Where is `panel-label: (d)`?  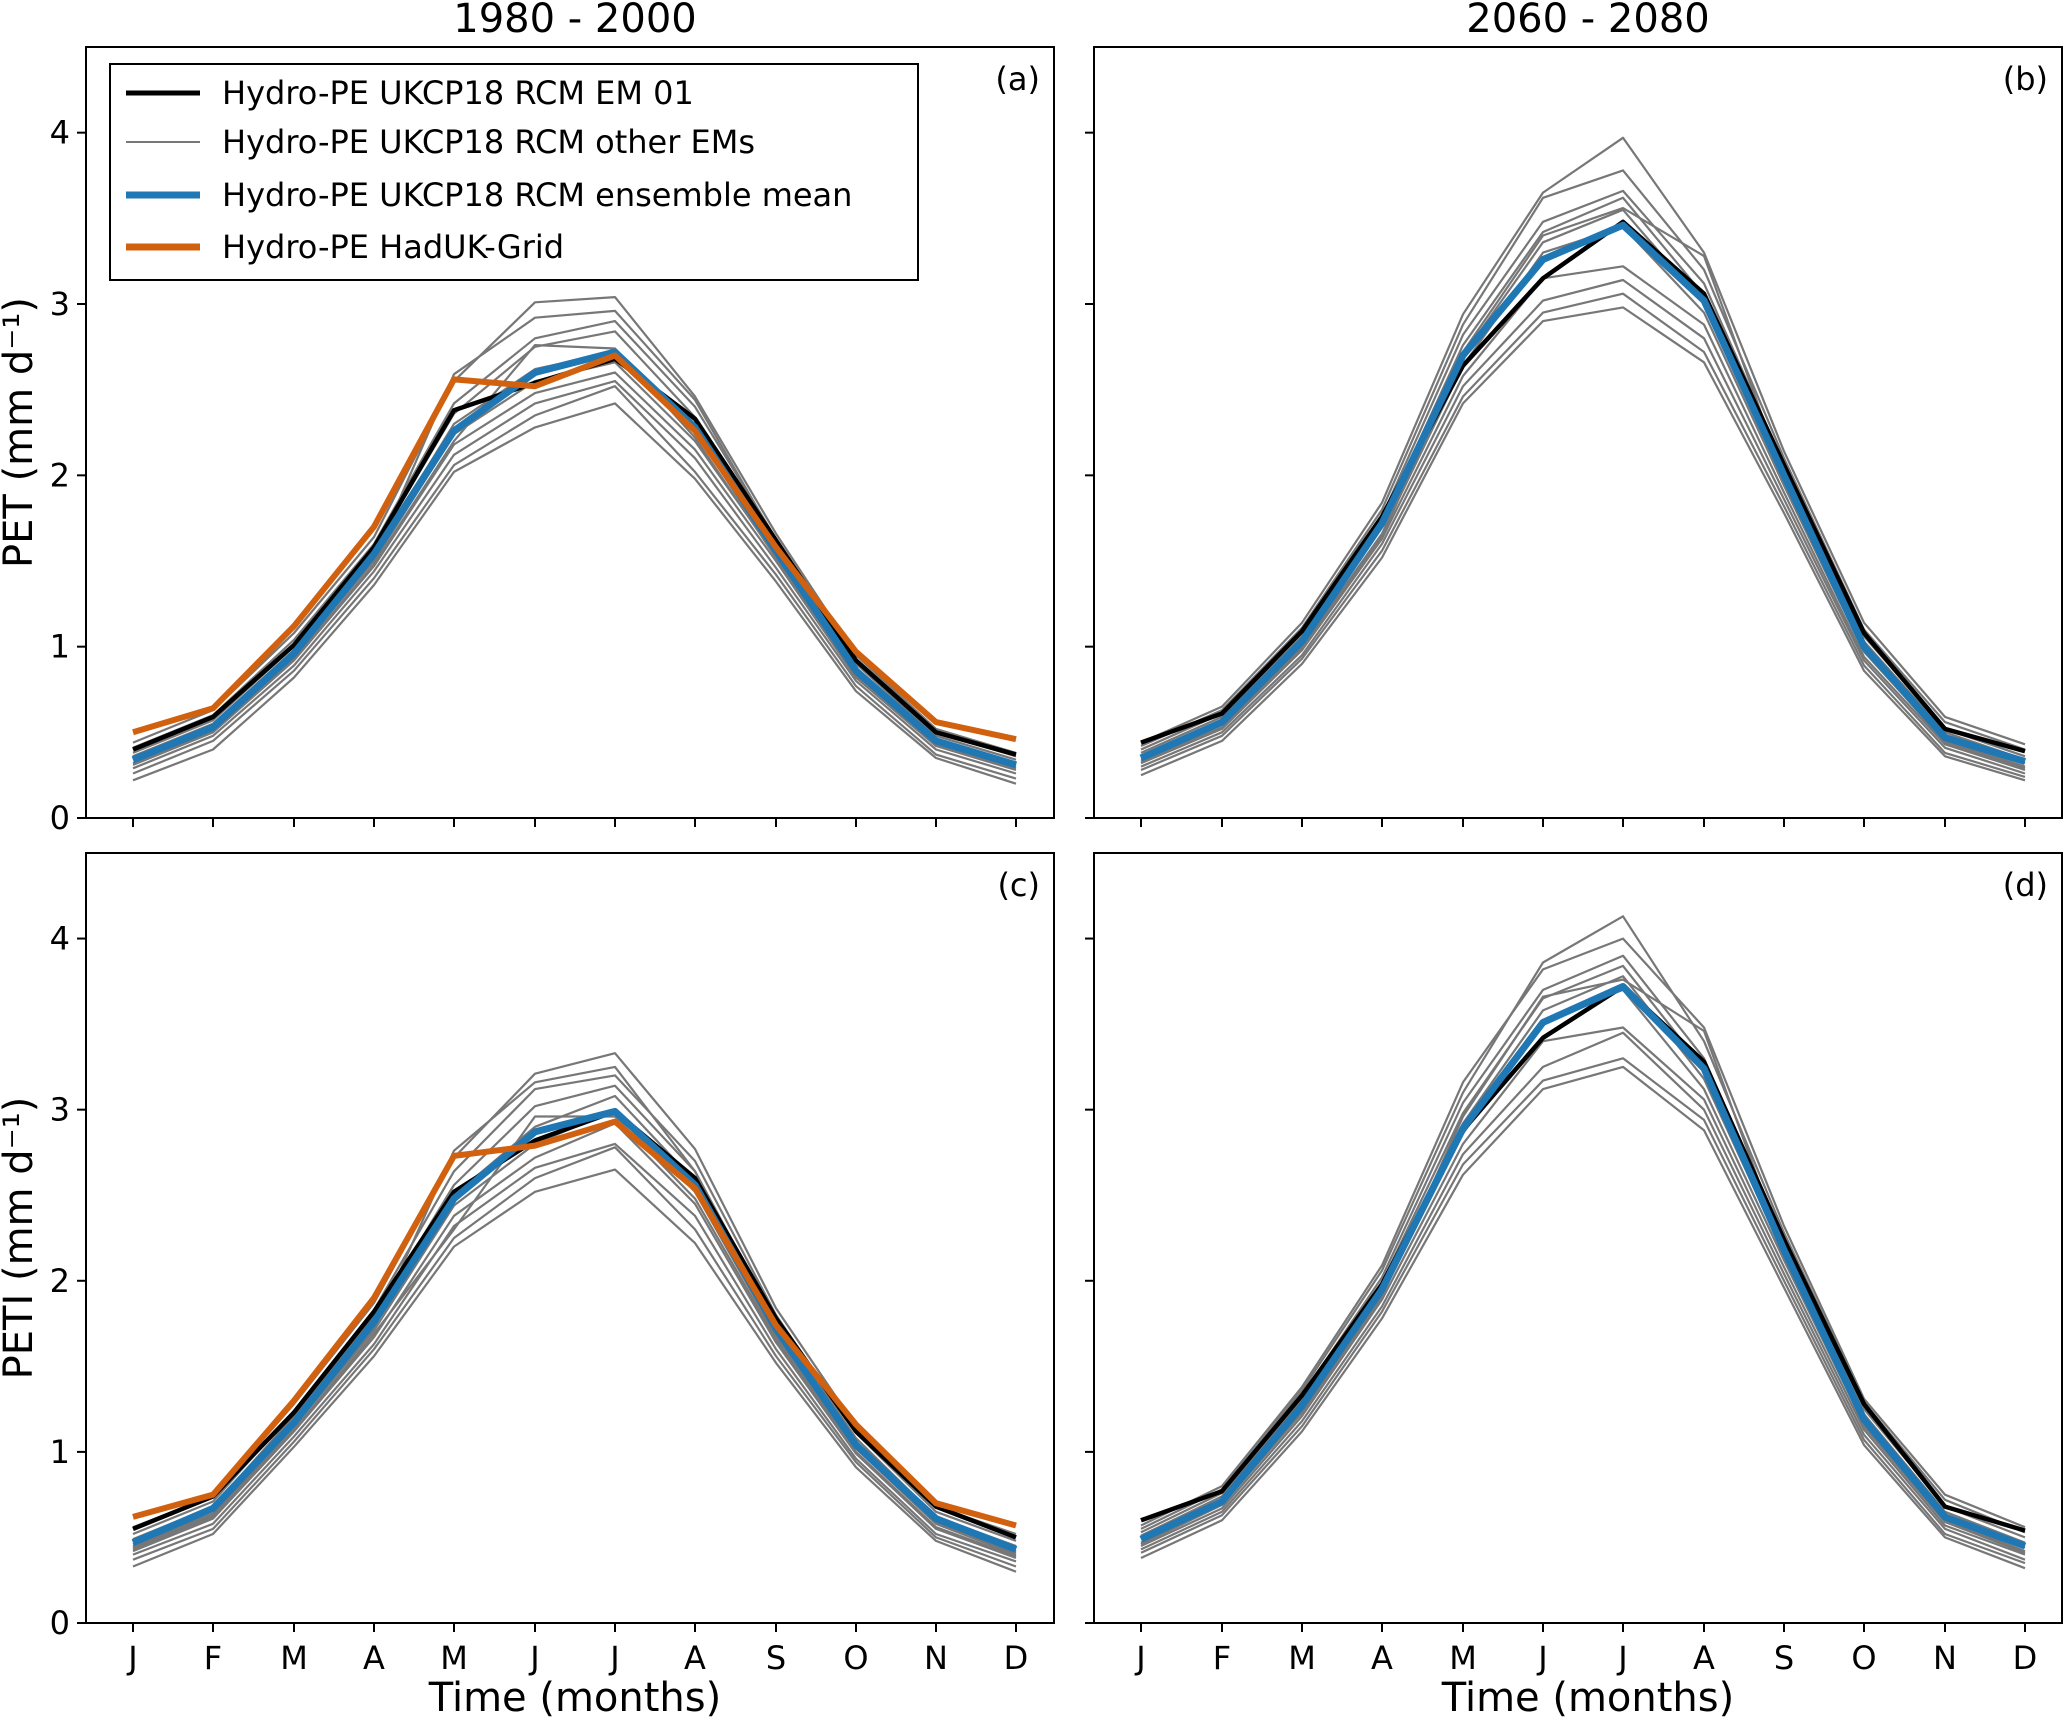
panel-label: (d) is located at coordinates (2025, 885).